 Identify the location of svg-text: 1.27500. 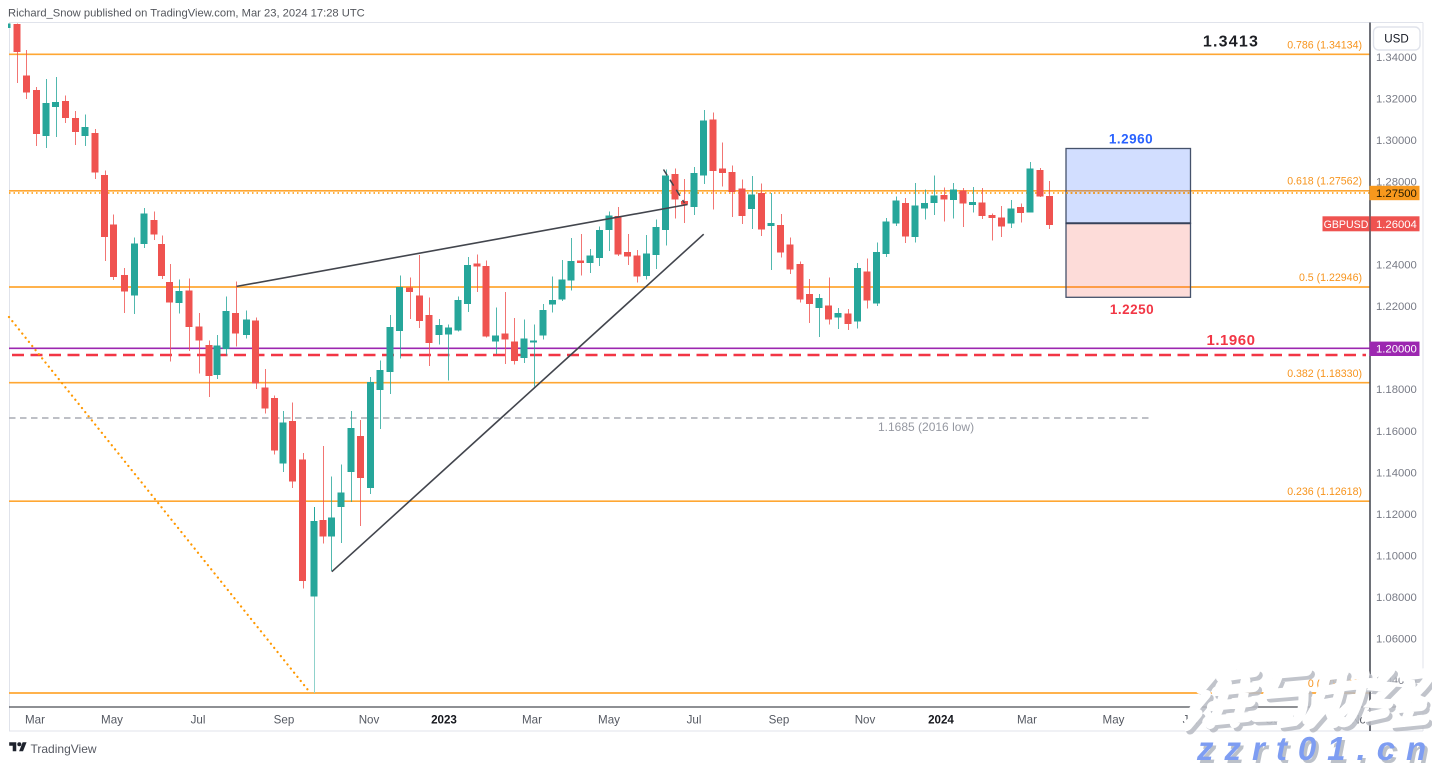
(1396, 194).